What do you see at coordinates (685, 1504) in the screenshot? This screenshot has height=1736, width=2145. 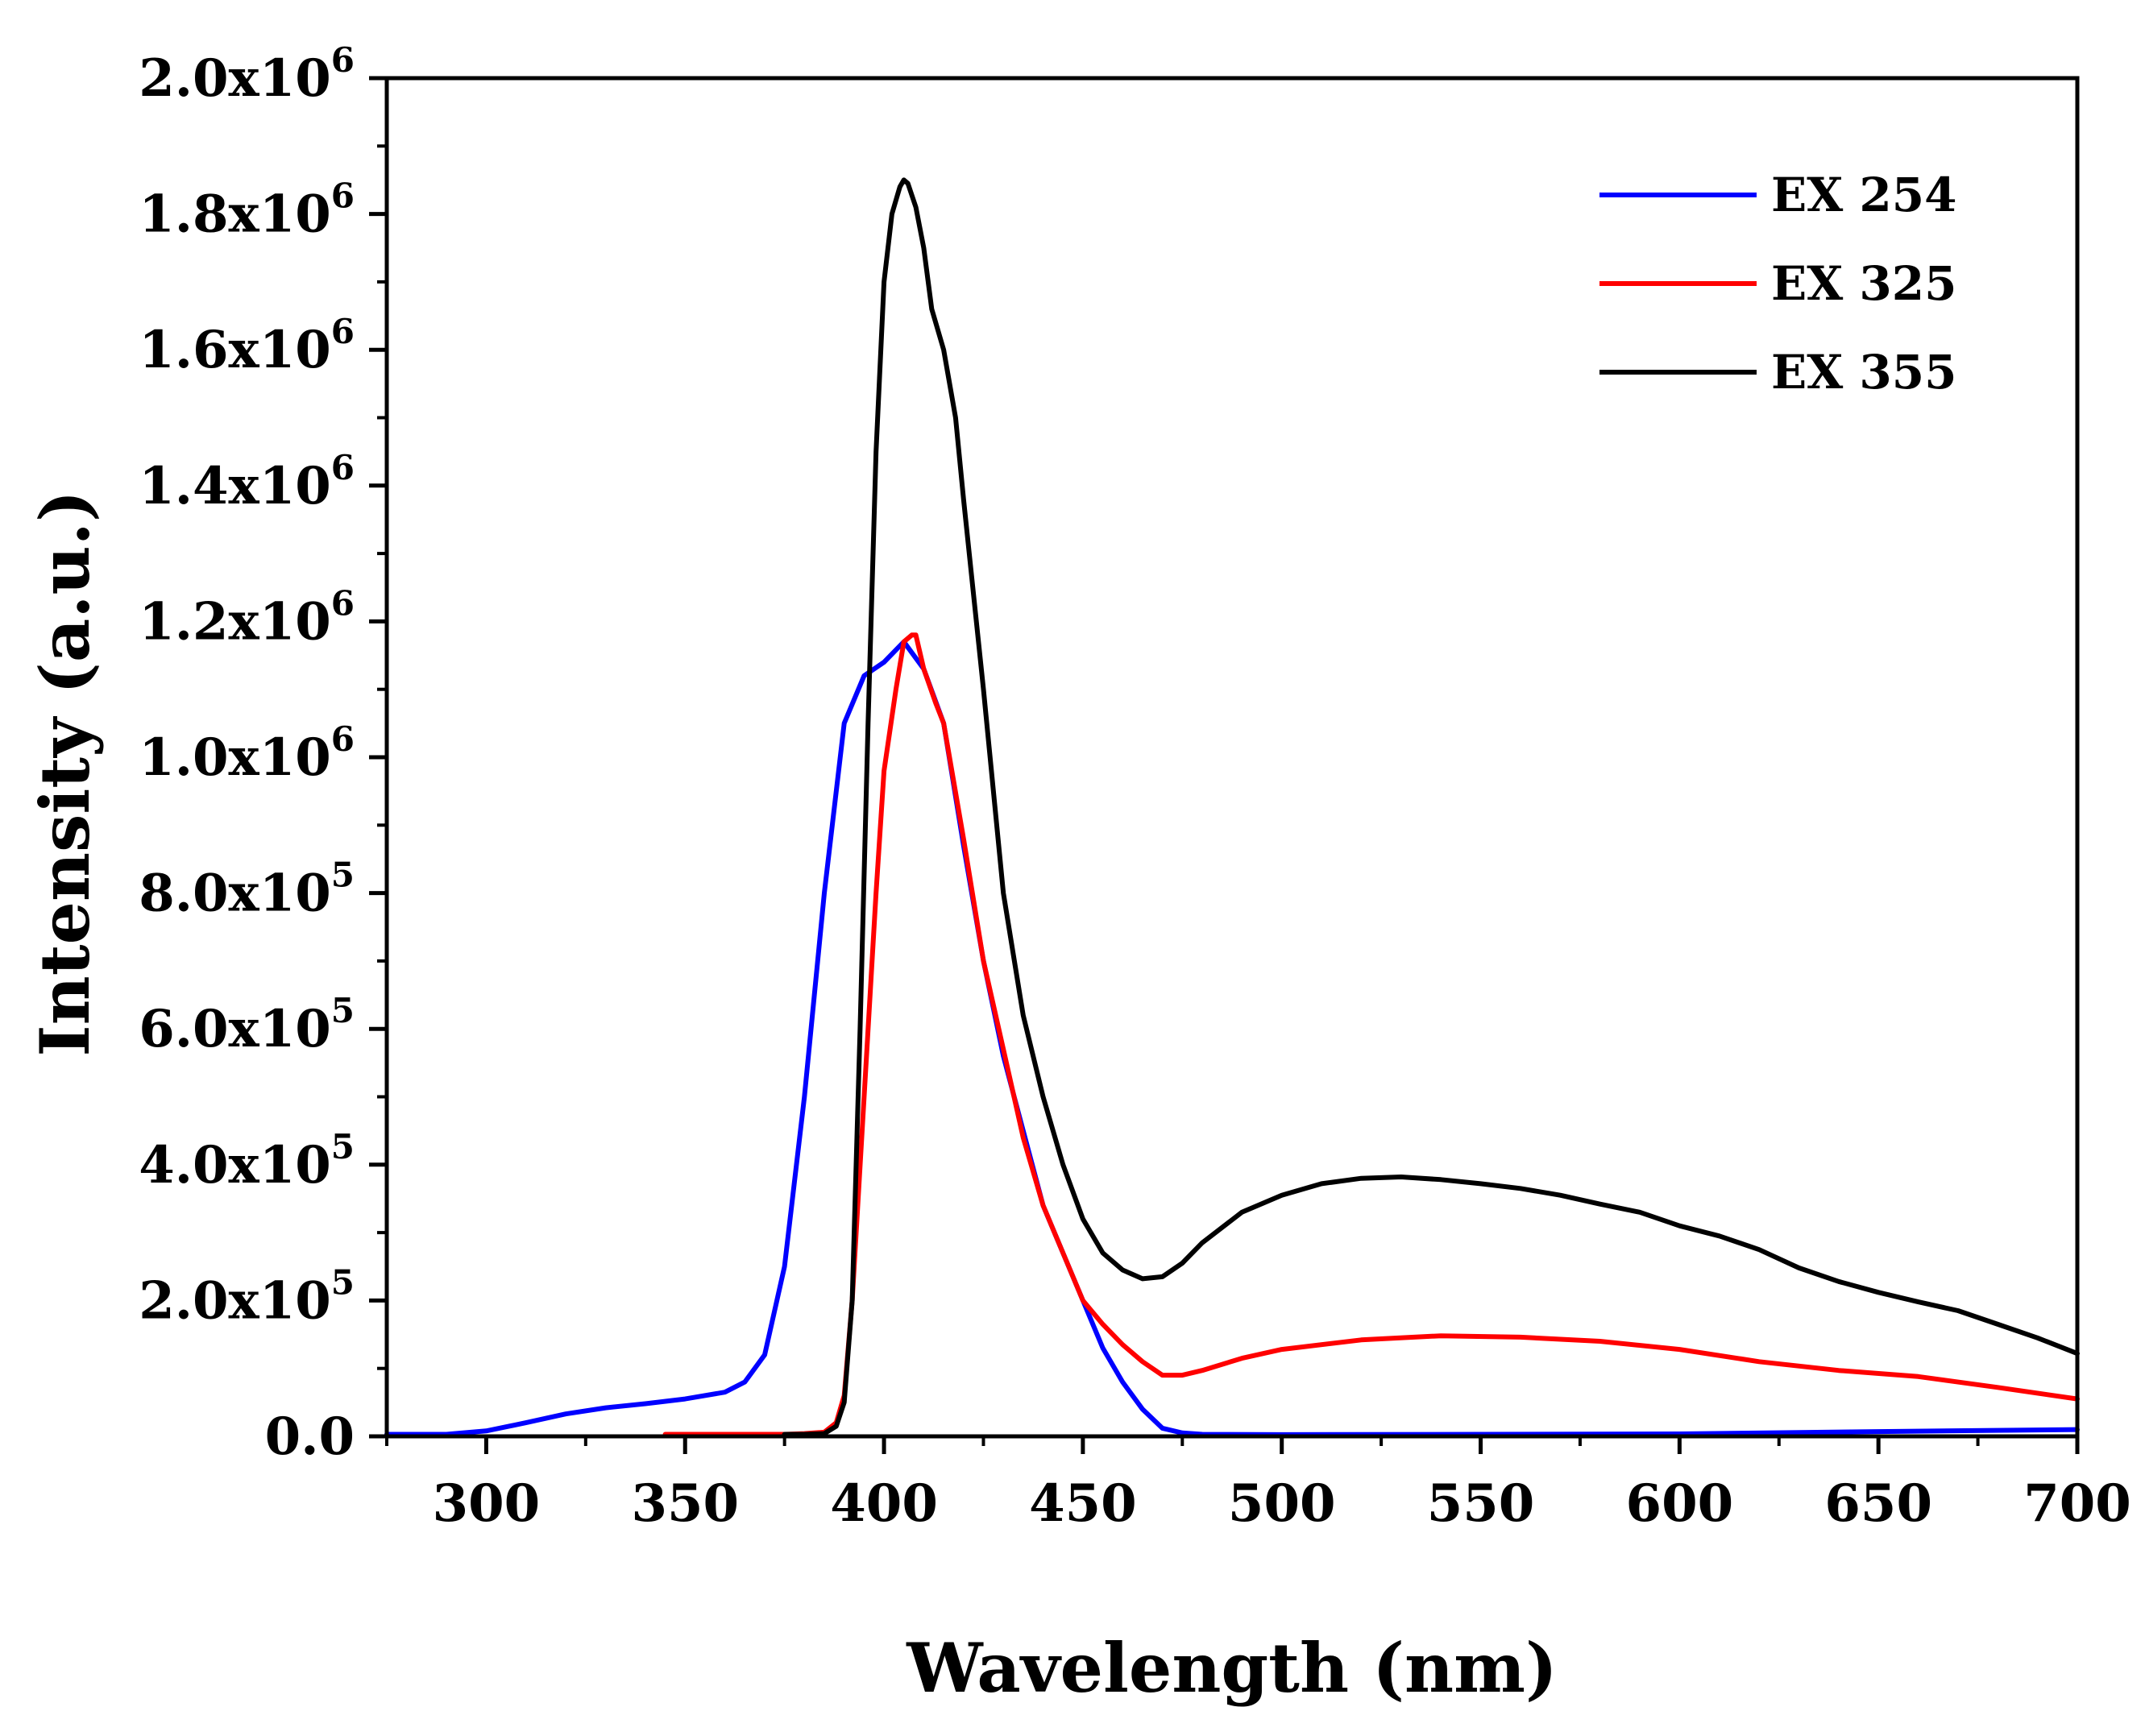 I see `x-tick-label: 350` at bounding box center [685, 1504].